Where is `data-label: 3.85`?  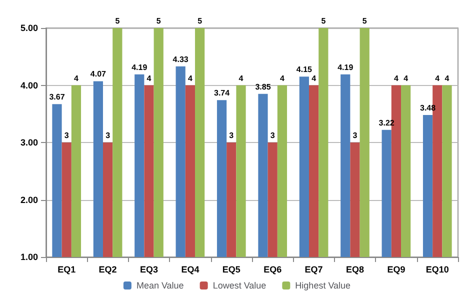
data-label: 3.85 is located at coordinates (263, 87).